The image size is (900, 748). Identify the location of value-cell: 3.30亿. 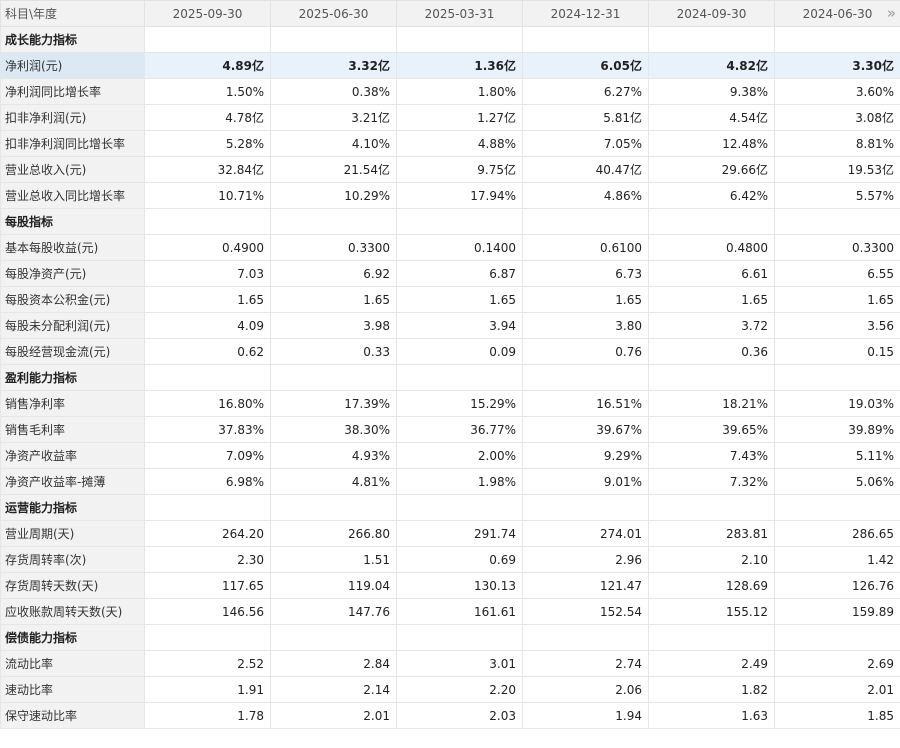
(837, 65).